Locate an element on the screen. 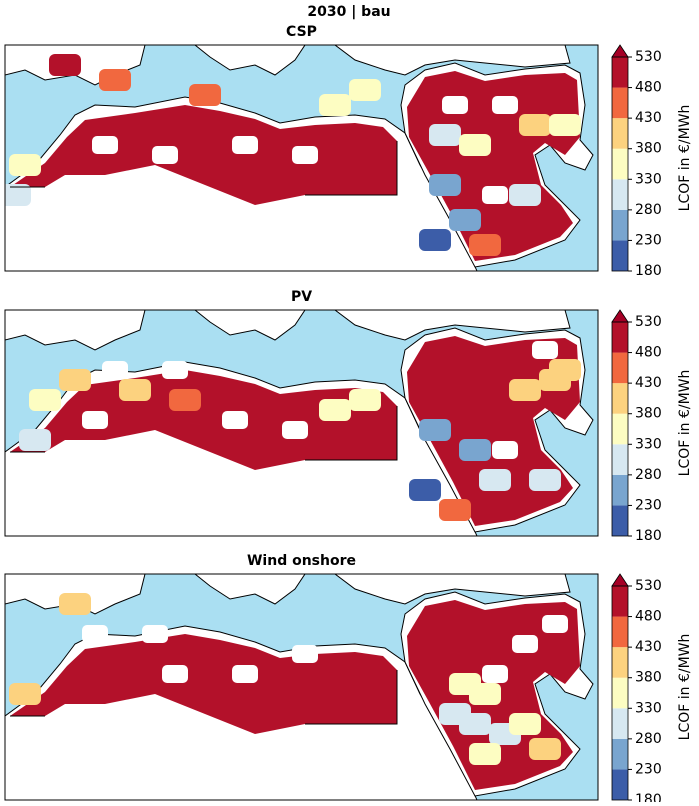 This screenshot has width=699, height=806. colorbar-extend is located at coordinates (620, 580).